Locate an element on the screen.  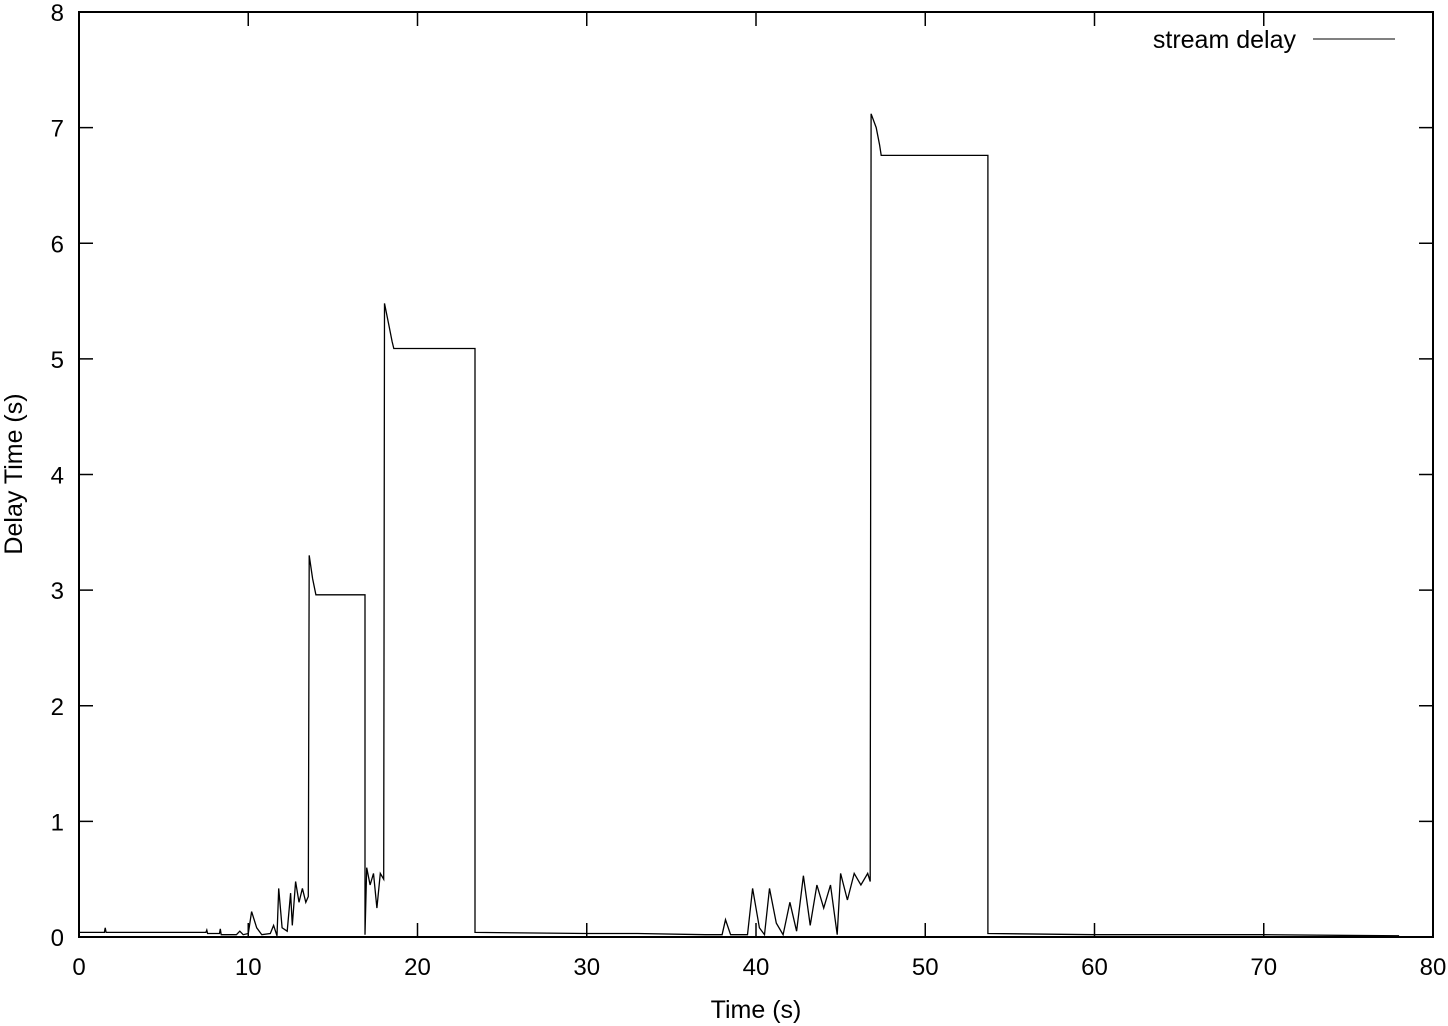
y-tick-label-5: 5 is located at coordinates (57, 360).